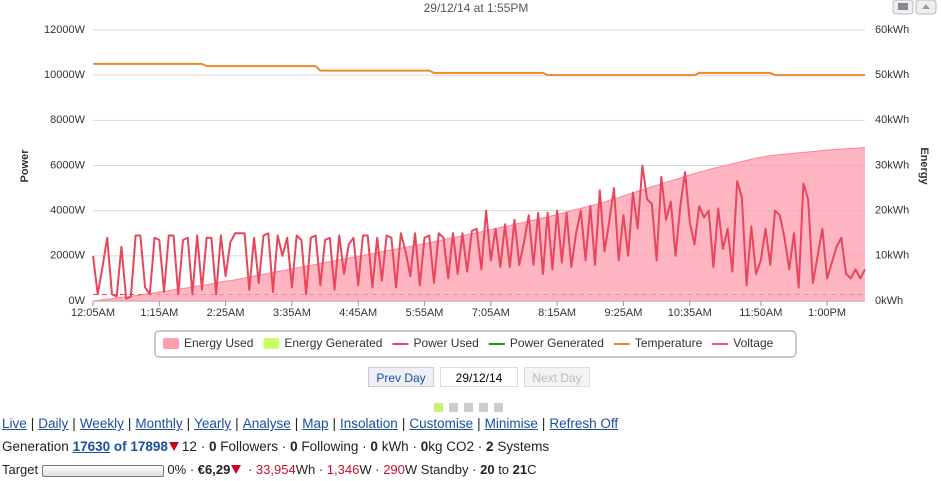  What do you see at coordinates (275, 469) in the screenshot?
I see `energy: 33,954` at bounding box center [275, 469].